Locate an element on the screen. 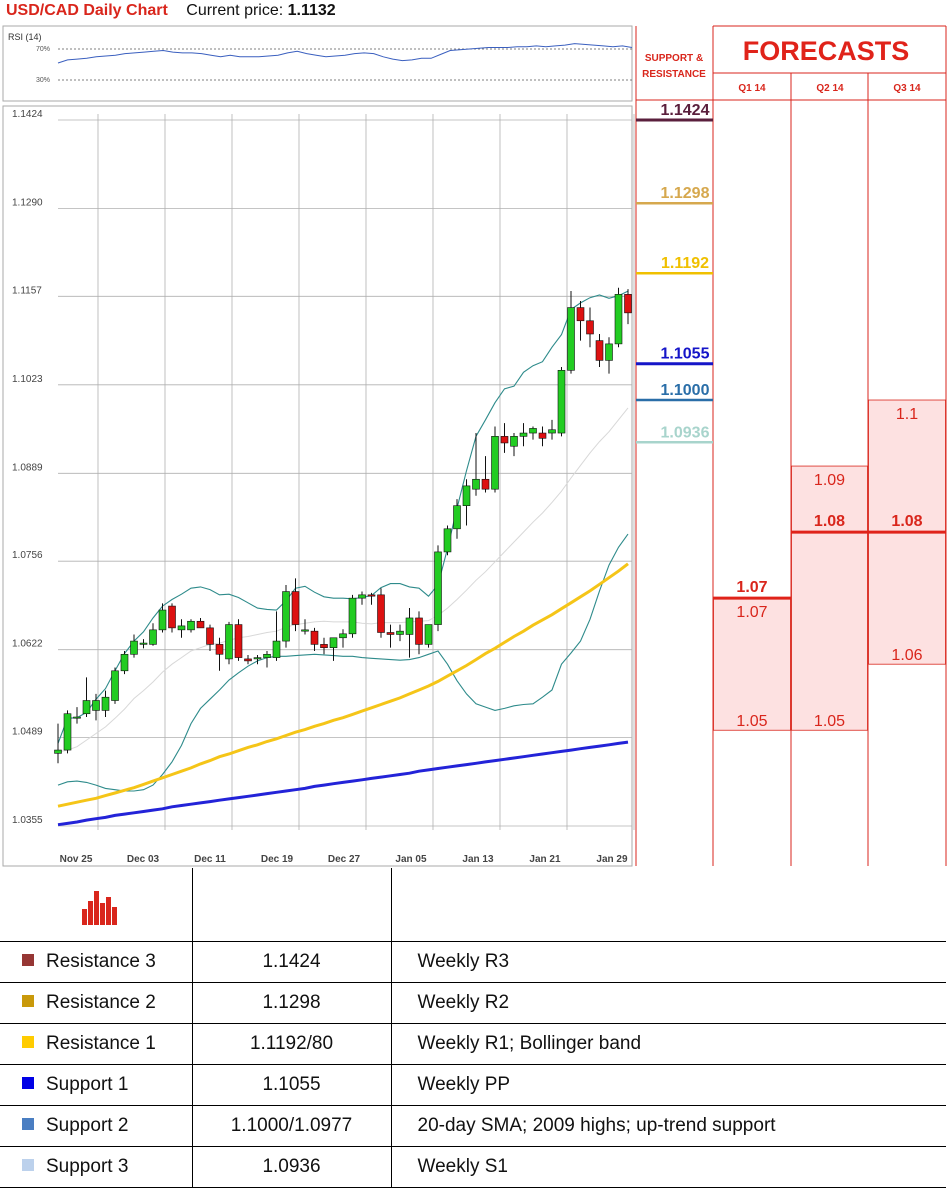 This screenshot has height=1192, width=948. chart-title: USD/CAD Daily Chart is located at coordinates (87, 10).